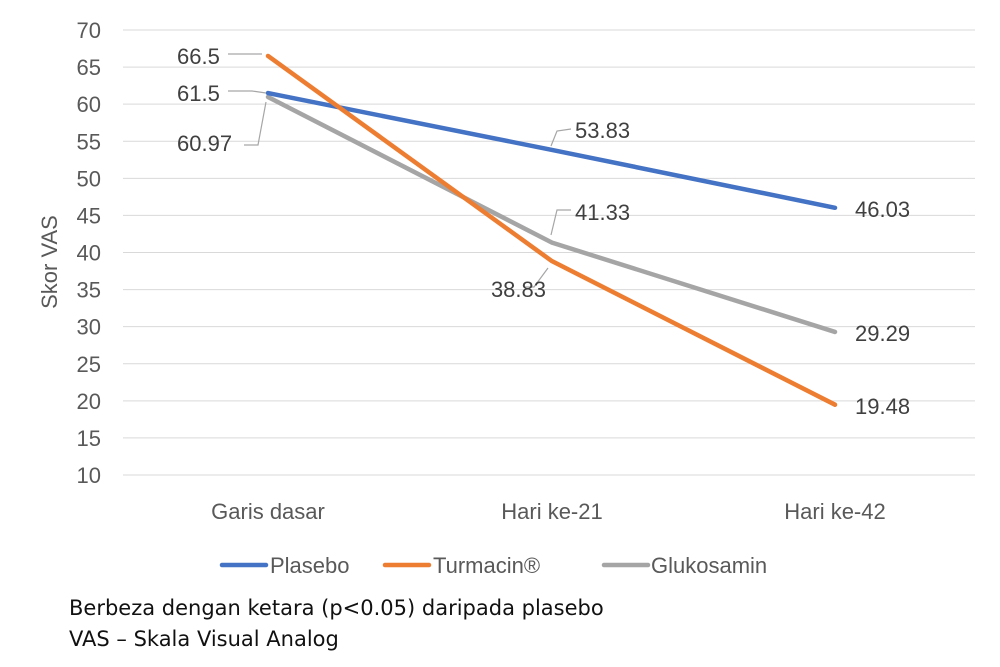 Image resolution: width=1000 pixels, height=667 pixels. What do you see at coordinates (89, 475) in the screenshot?
I see `y-tick-label: 10` at bounding box center [89, 475].